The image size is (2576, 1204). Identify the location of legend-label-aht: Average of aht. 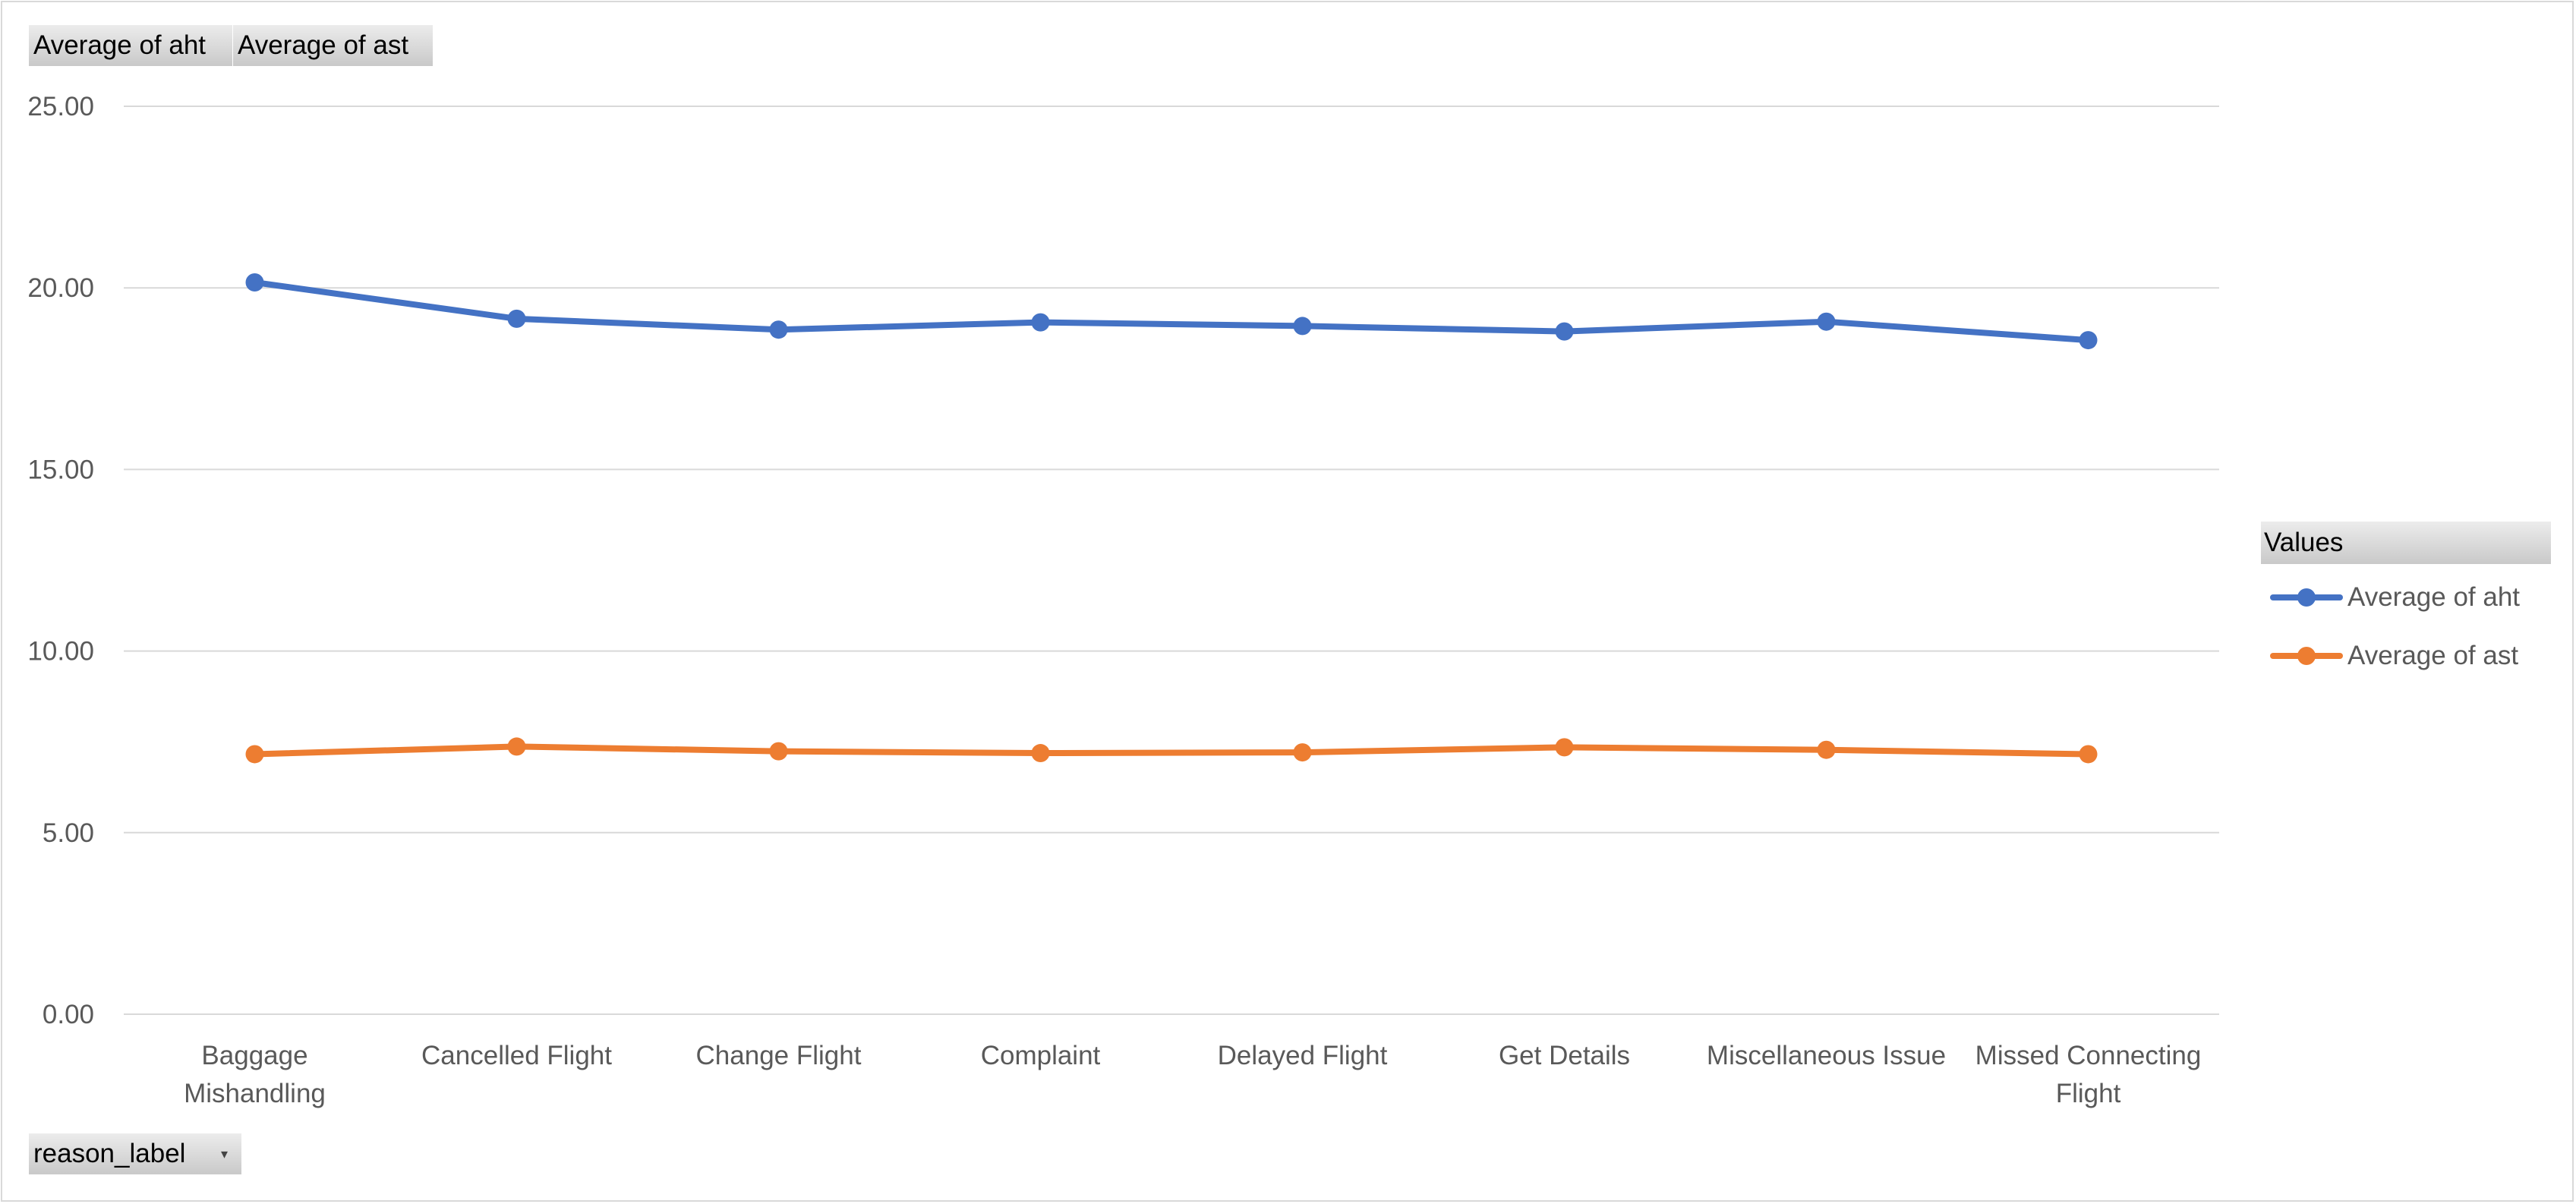
(2434, 597).